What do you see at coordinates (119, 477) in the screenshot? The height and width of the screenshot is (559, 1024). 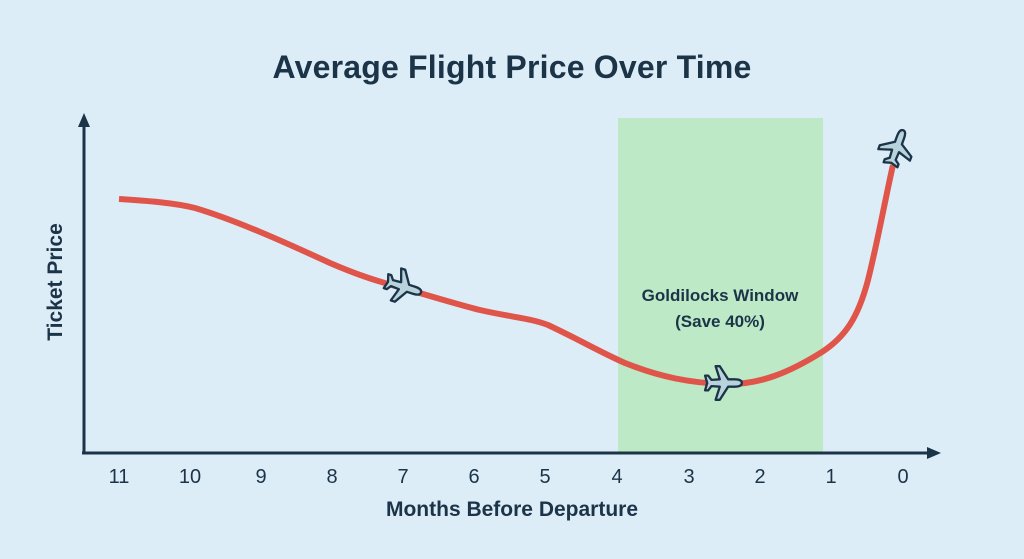 I see `x-tick-label: 11` at bounding box center [119, 477].